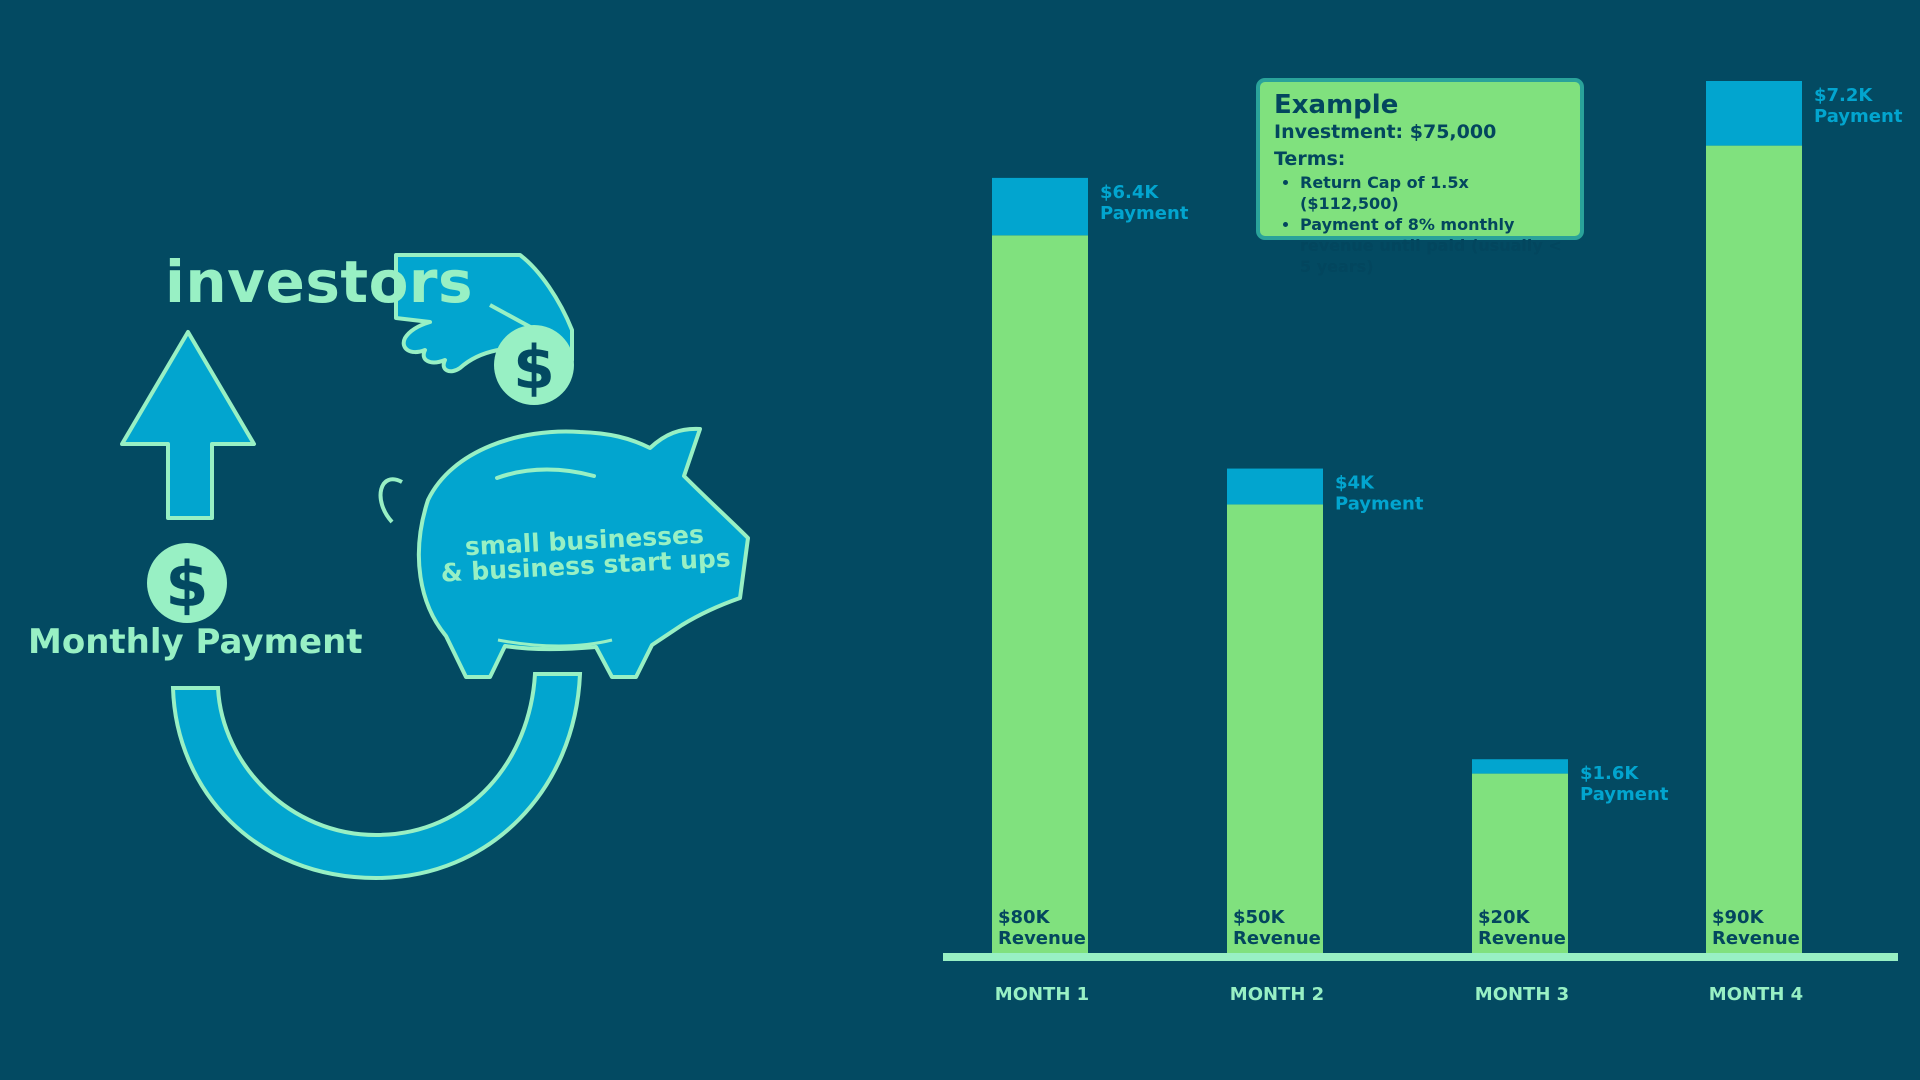  What do you see at coordinates (564, 552) in the screenshot?
I see `piggy-bank-icon` at bounding box center [564, 552].